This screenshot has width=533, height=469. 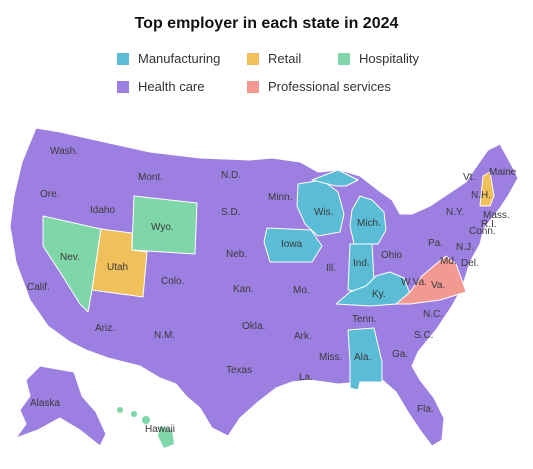 What do you see at coordinates (482, 231) in the screenshot?
I see `label-conn: Conn.` at bounding box center [482, 231].